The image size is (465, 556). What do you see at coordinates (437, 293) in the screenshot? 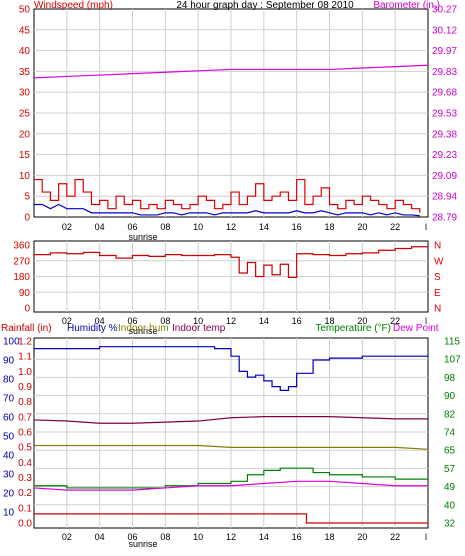
I see `axis-tick-label: E` at bounding box center [437, 293].